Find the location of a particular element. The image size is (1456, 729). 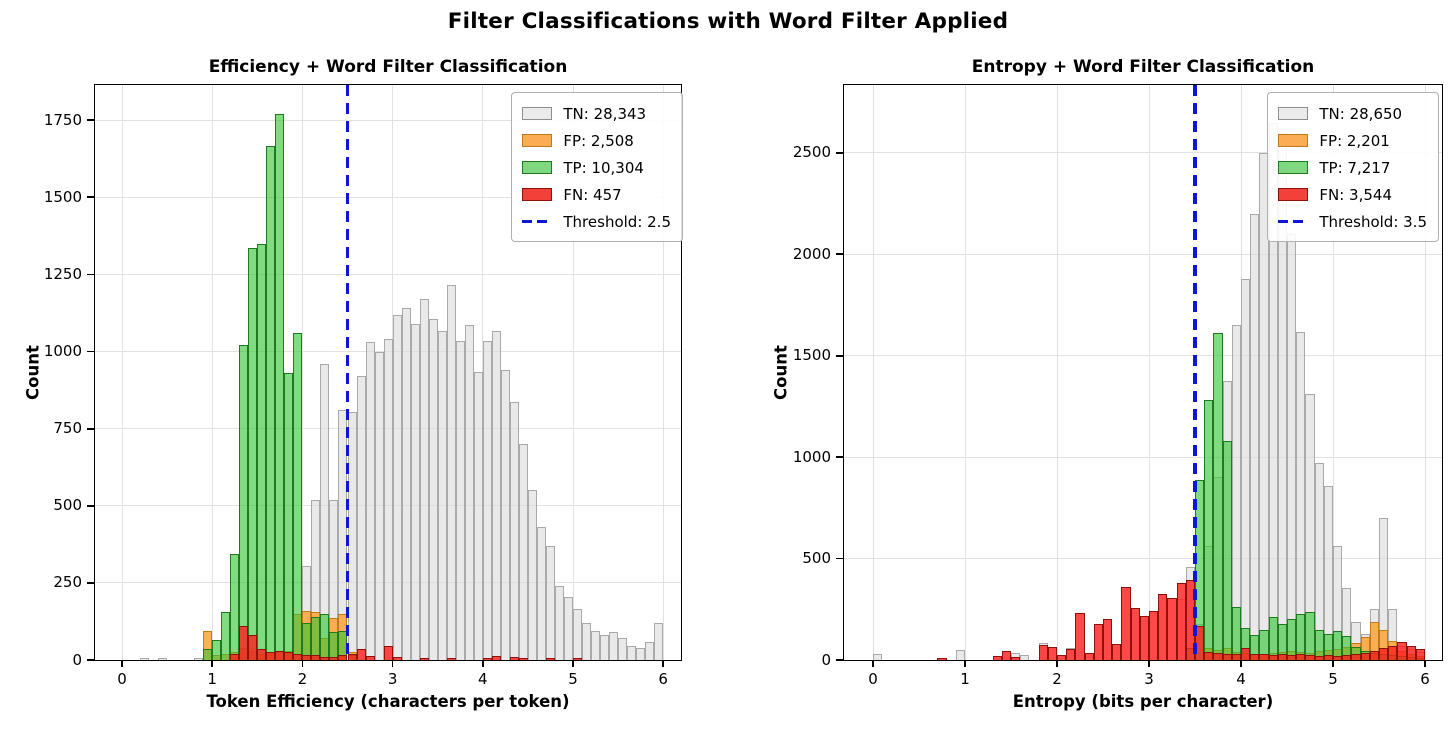

y-tick-label: 1000 is located at coordinates (811, 456).